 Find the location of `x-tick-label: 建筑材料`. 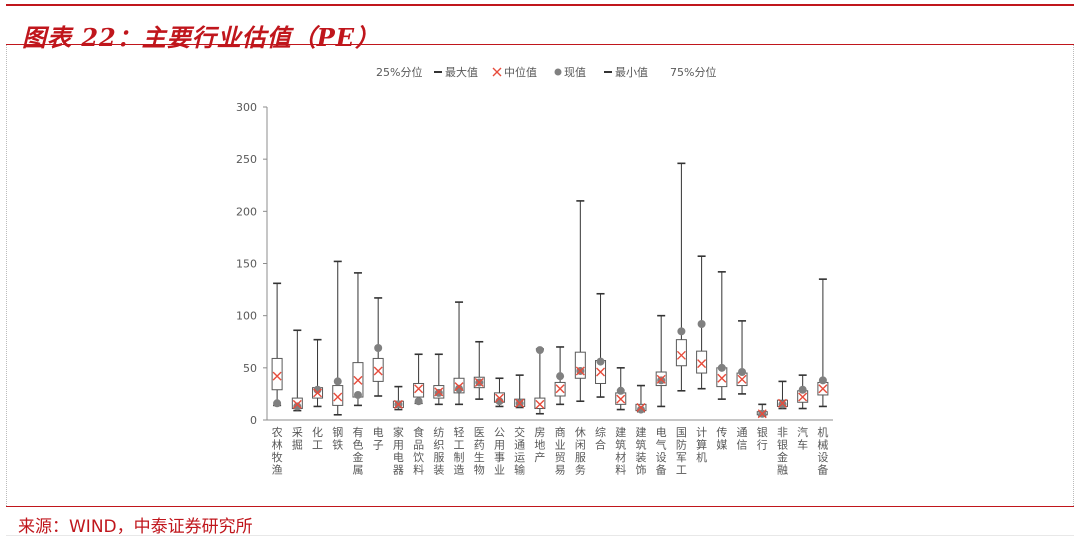

x-tick-label: 建筑材料 is located at coordinates (620, 451).